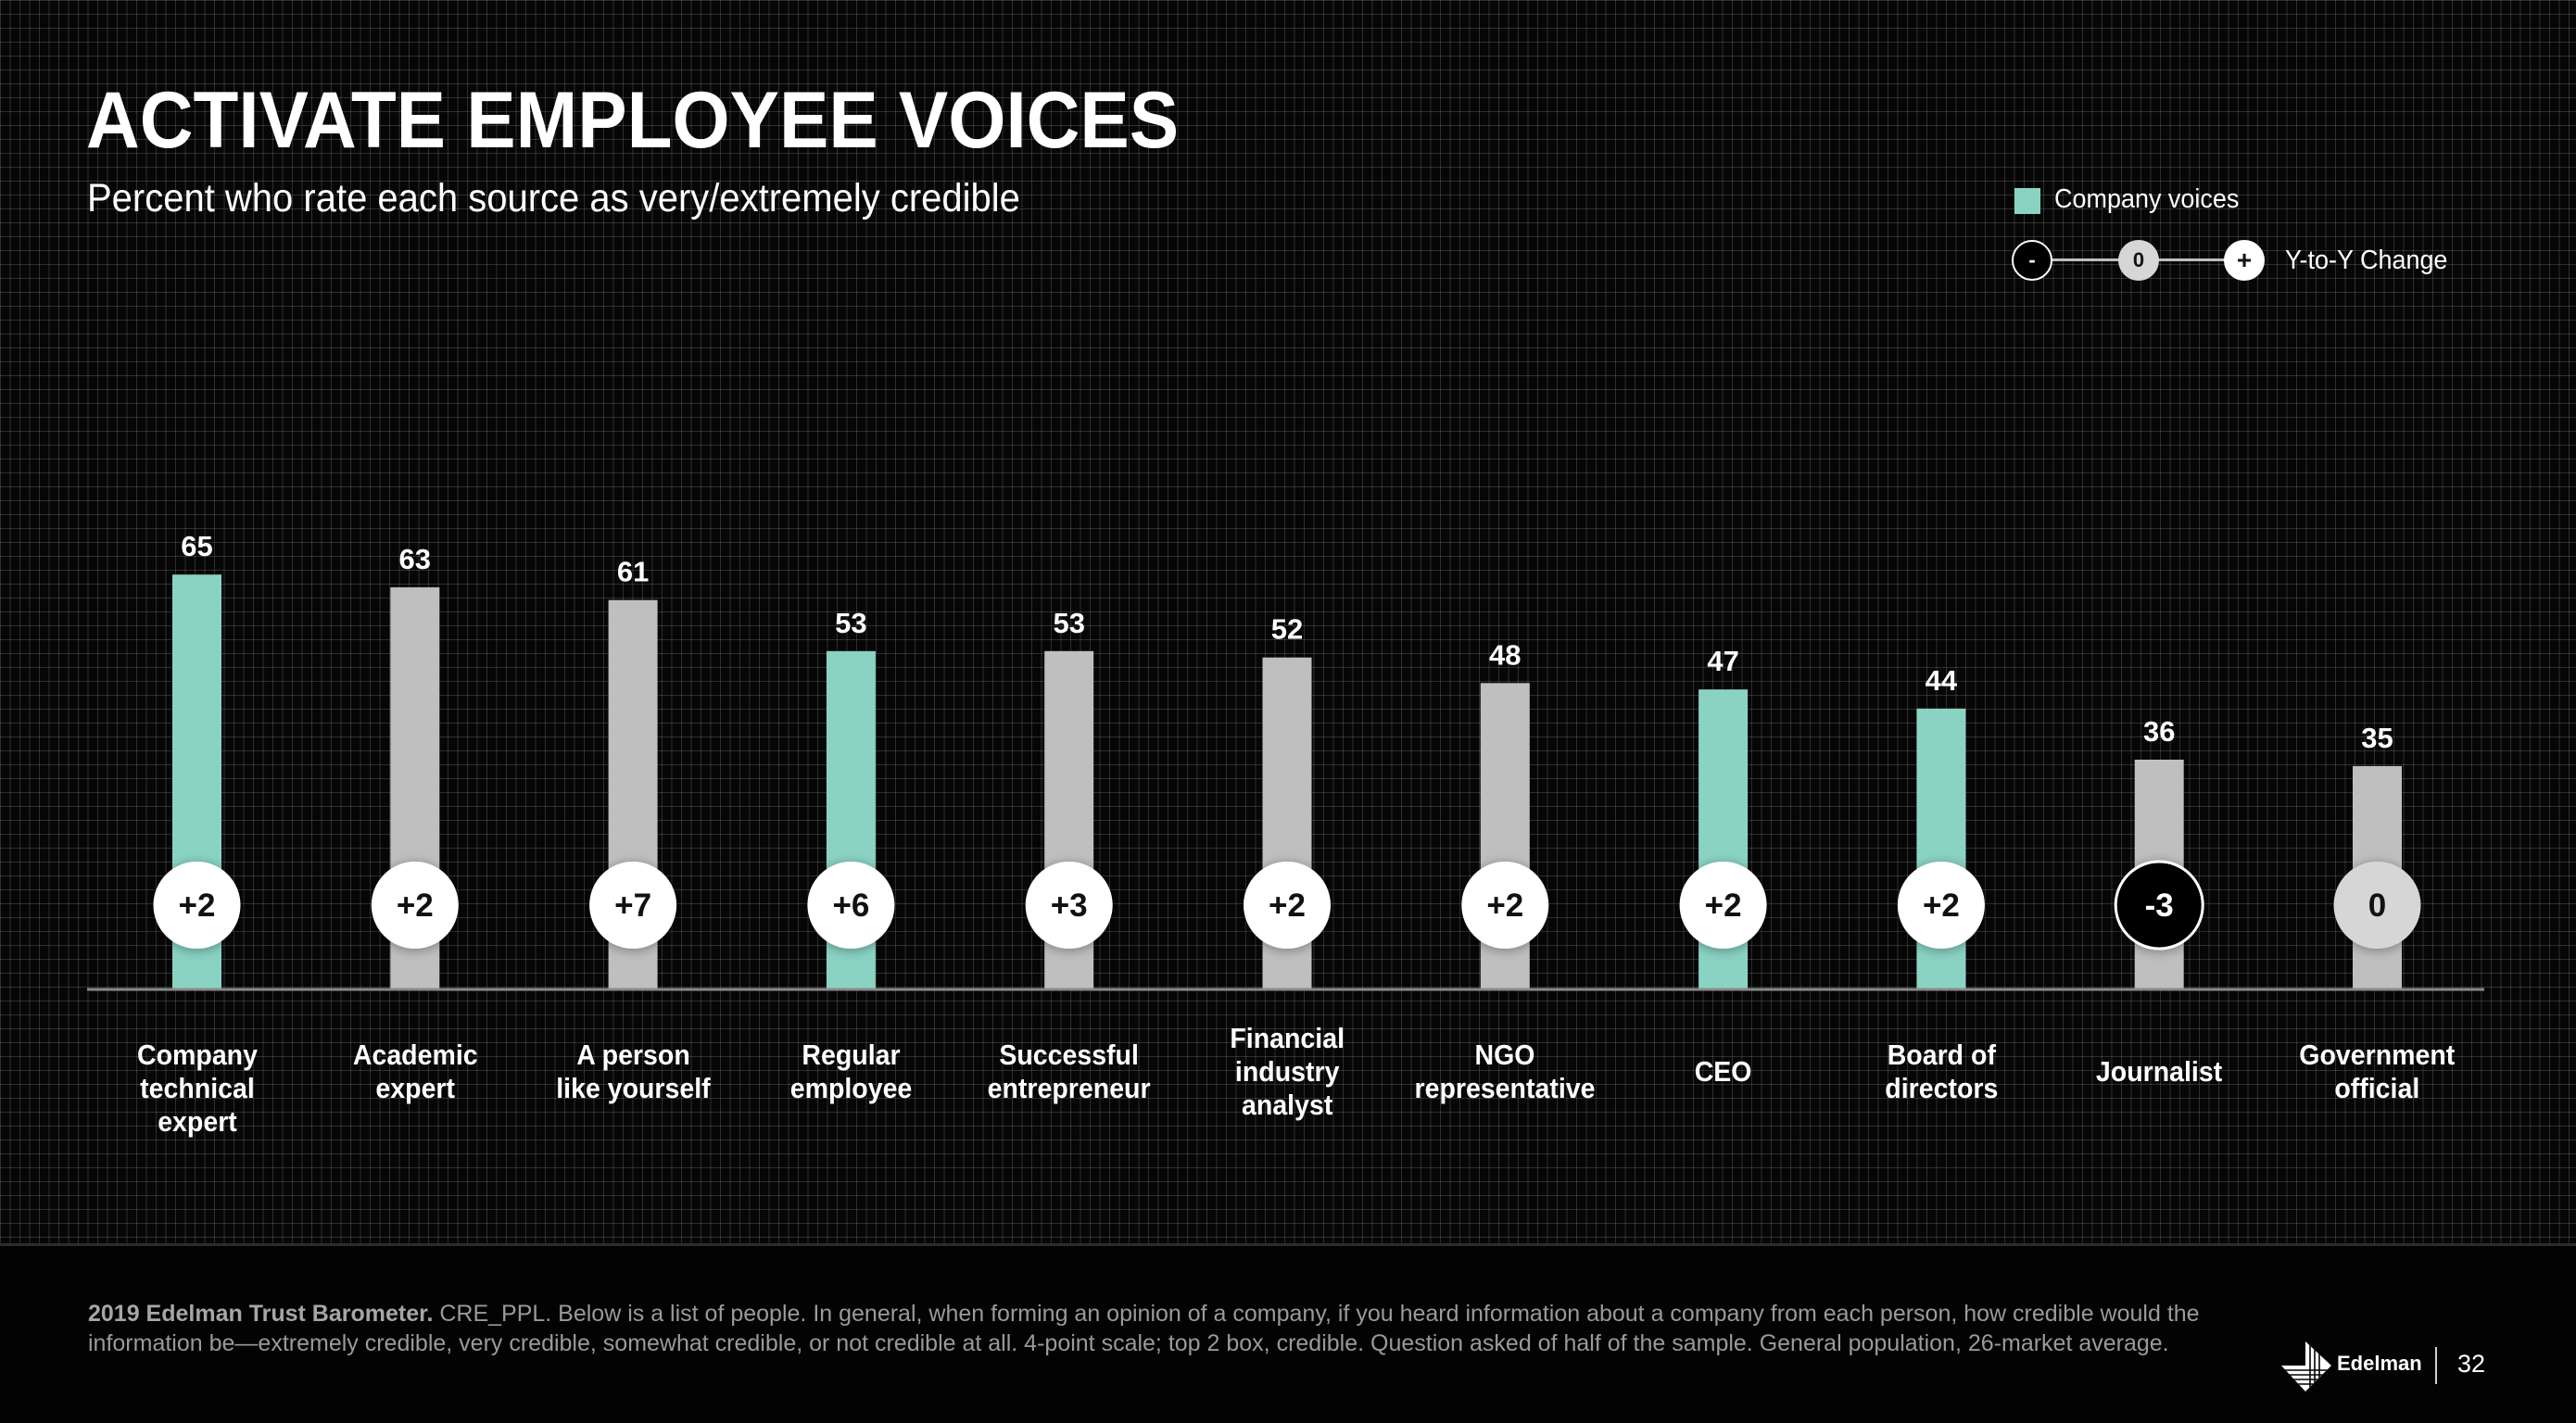  I want to click on bar-group: 35 0, so click(2377, 855).